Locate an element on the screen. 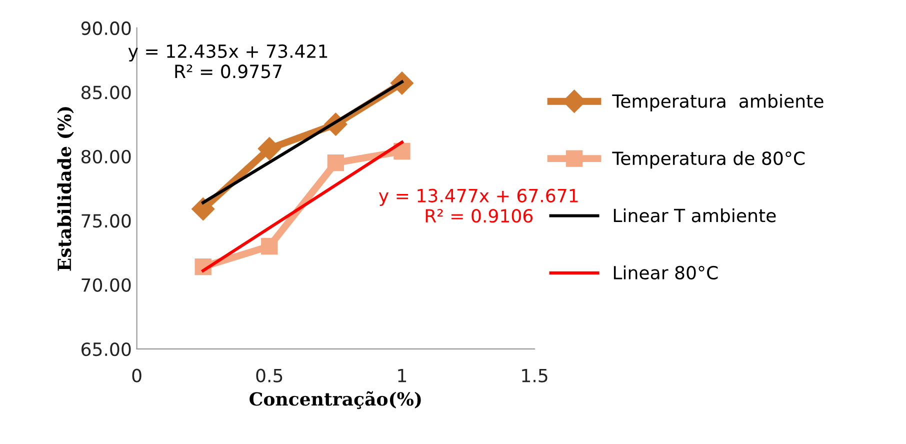 This screenshot has height=444, width=906. legend-label: Linear T ambiente is located at coordinates (695, 215).